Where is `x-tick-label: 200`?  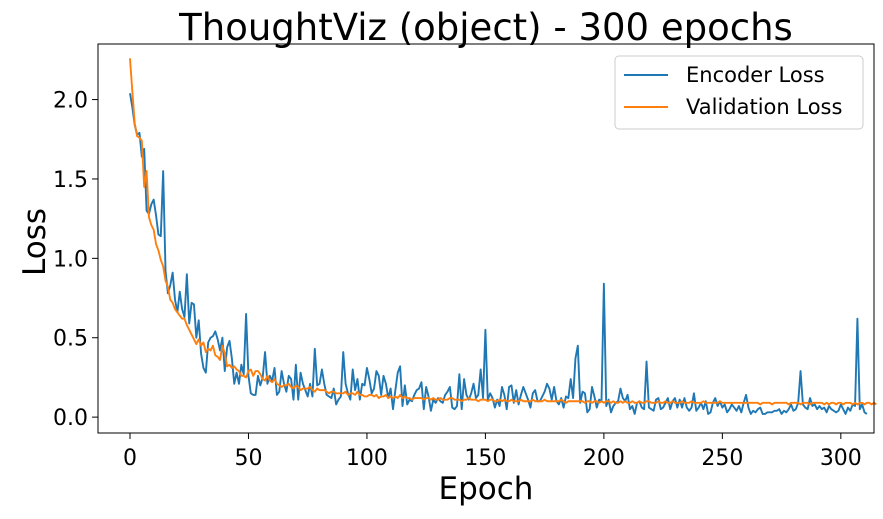 x-tick-label: 200 is located at coordinates (604, 458).